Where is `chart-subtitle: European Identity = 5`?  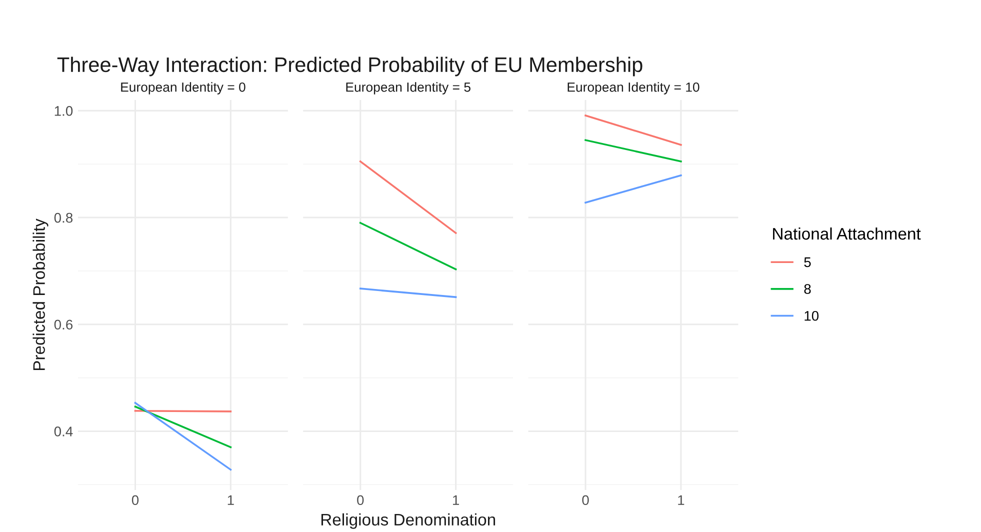
chart-subtitle: European Identity = 5 is located at coordinates (408, 88).